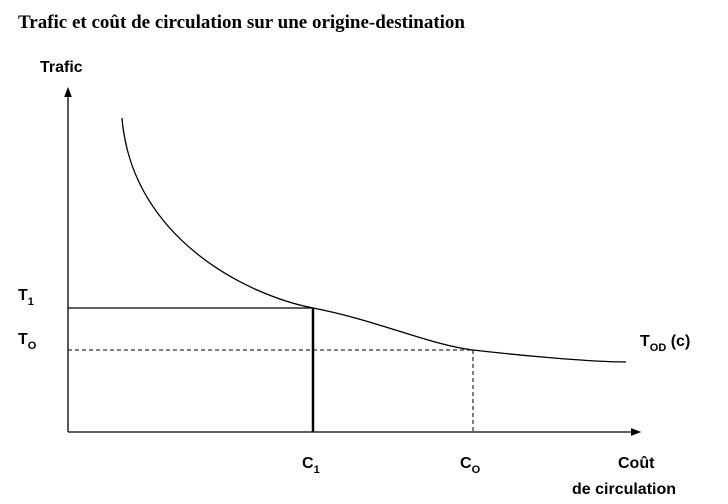 The width and height of the screenshot is (728, 504). I want to click on curve-suffix: (c), so click(678, 341).